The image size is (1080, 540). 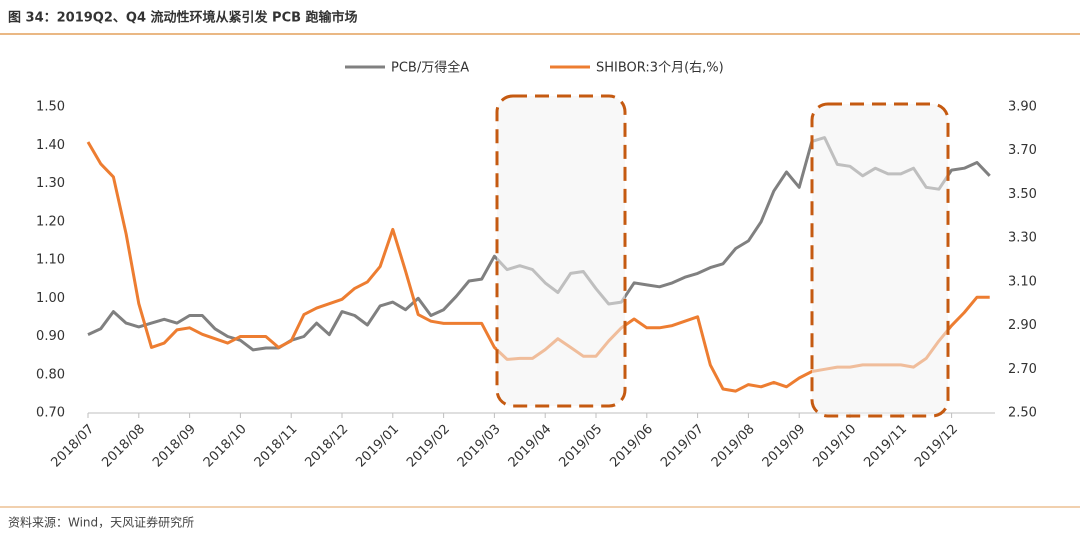 I want to click on x-tick-label: 2018/12, so click(x=327, y=446).